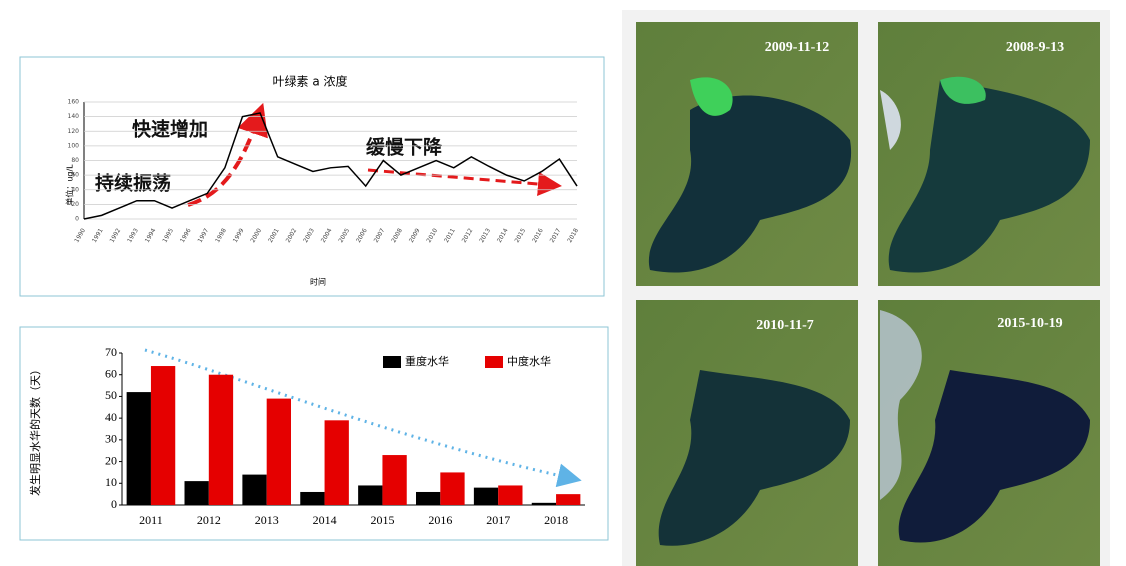  Describe the element at coordinates (529, 361) in the screenshot. I see `legend-label: 中度水华` at that location.